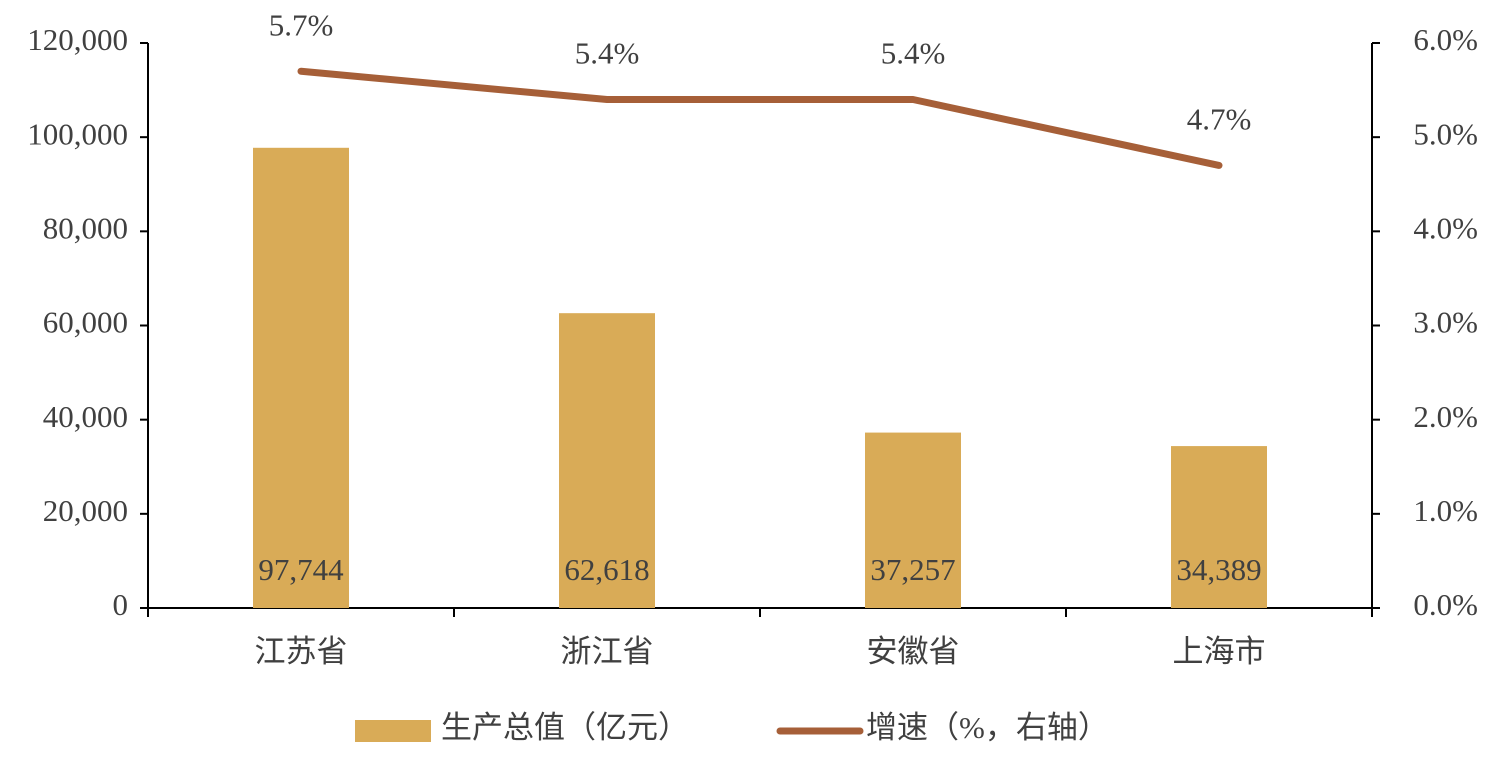 This screenshot has width=1510, height=768. I want to click on y-tick-label: 120,000, so click(77, 39).